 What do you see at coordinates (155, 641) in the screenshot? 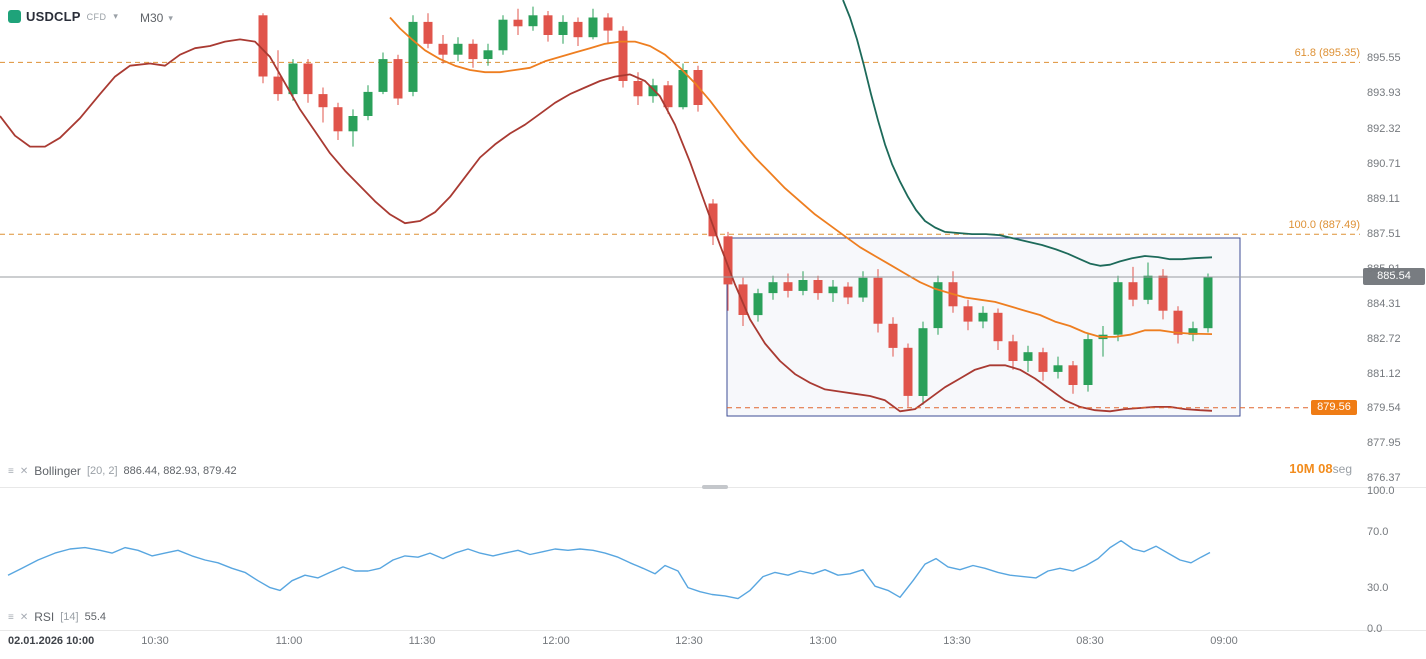
I see `time-axis-label: 10:30` at bounding box center [155, 641].